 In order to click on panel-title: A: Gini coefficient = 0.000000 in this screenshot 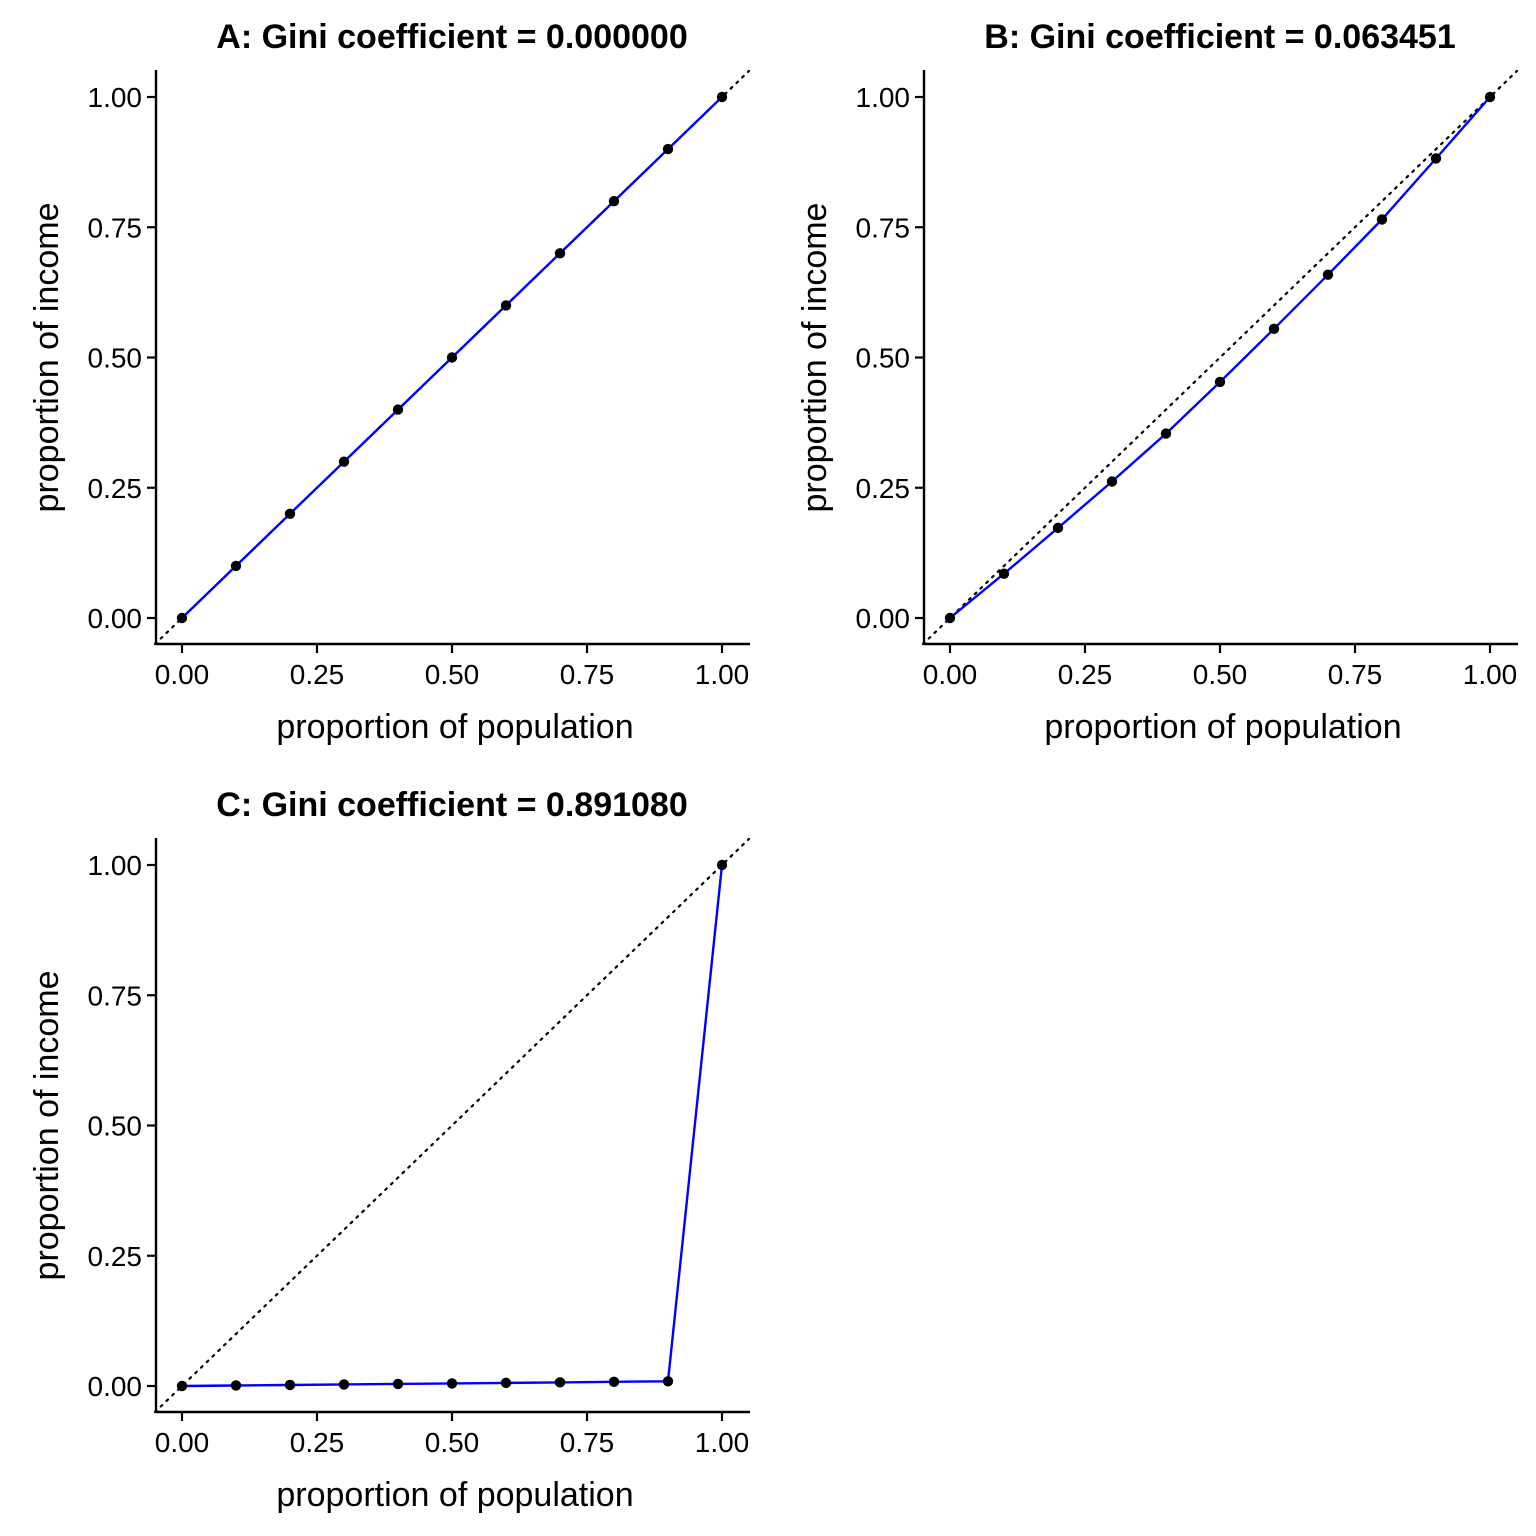, I will do `click(451, 37)`.